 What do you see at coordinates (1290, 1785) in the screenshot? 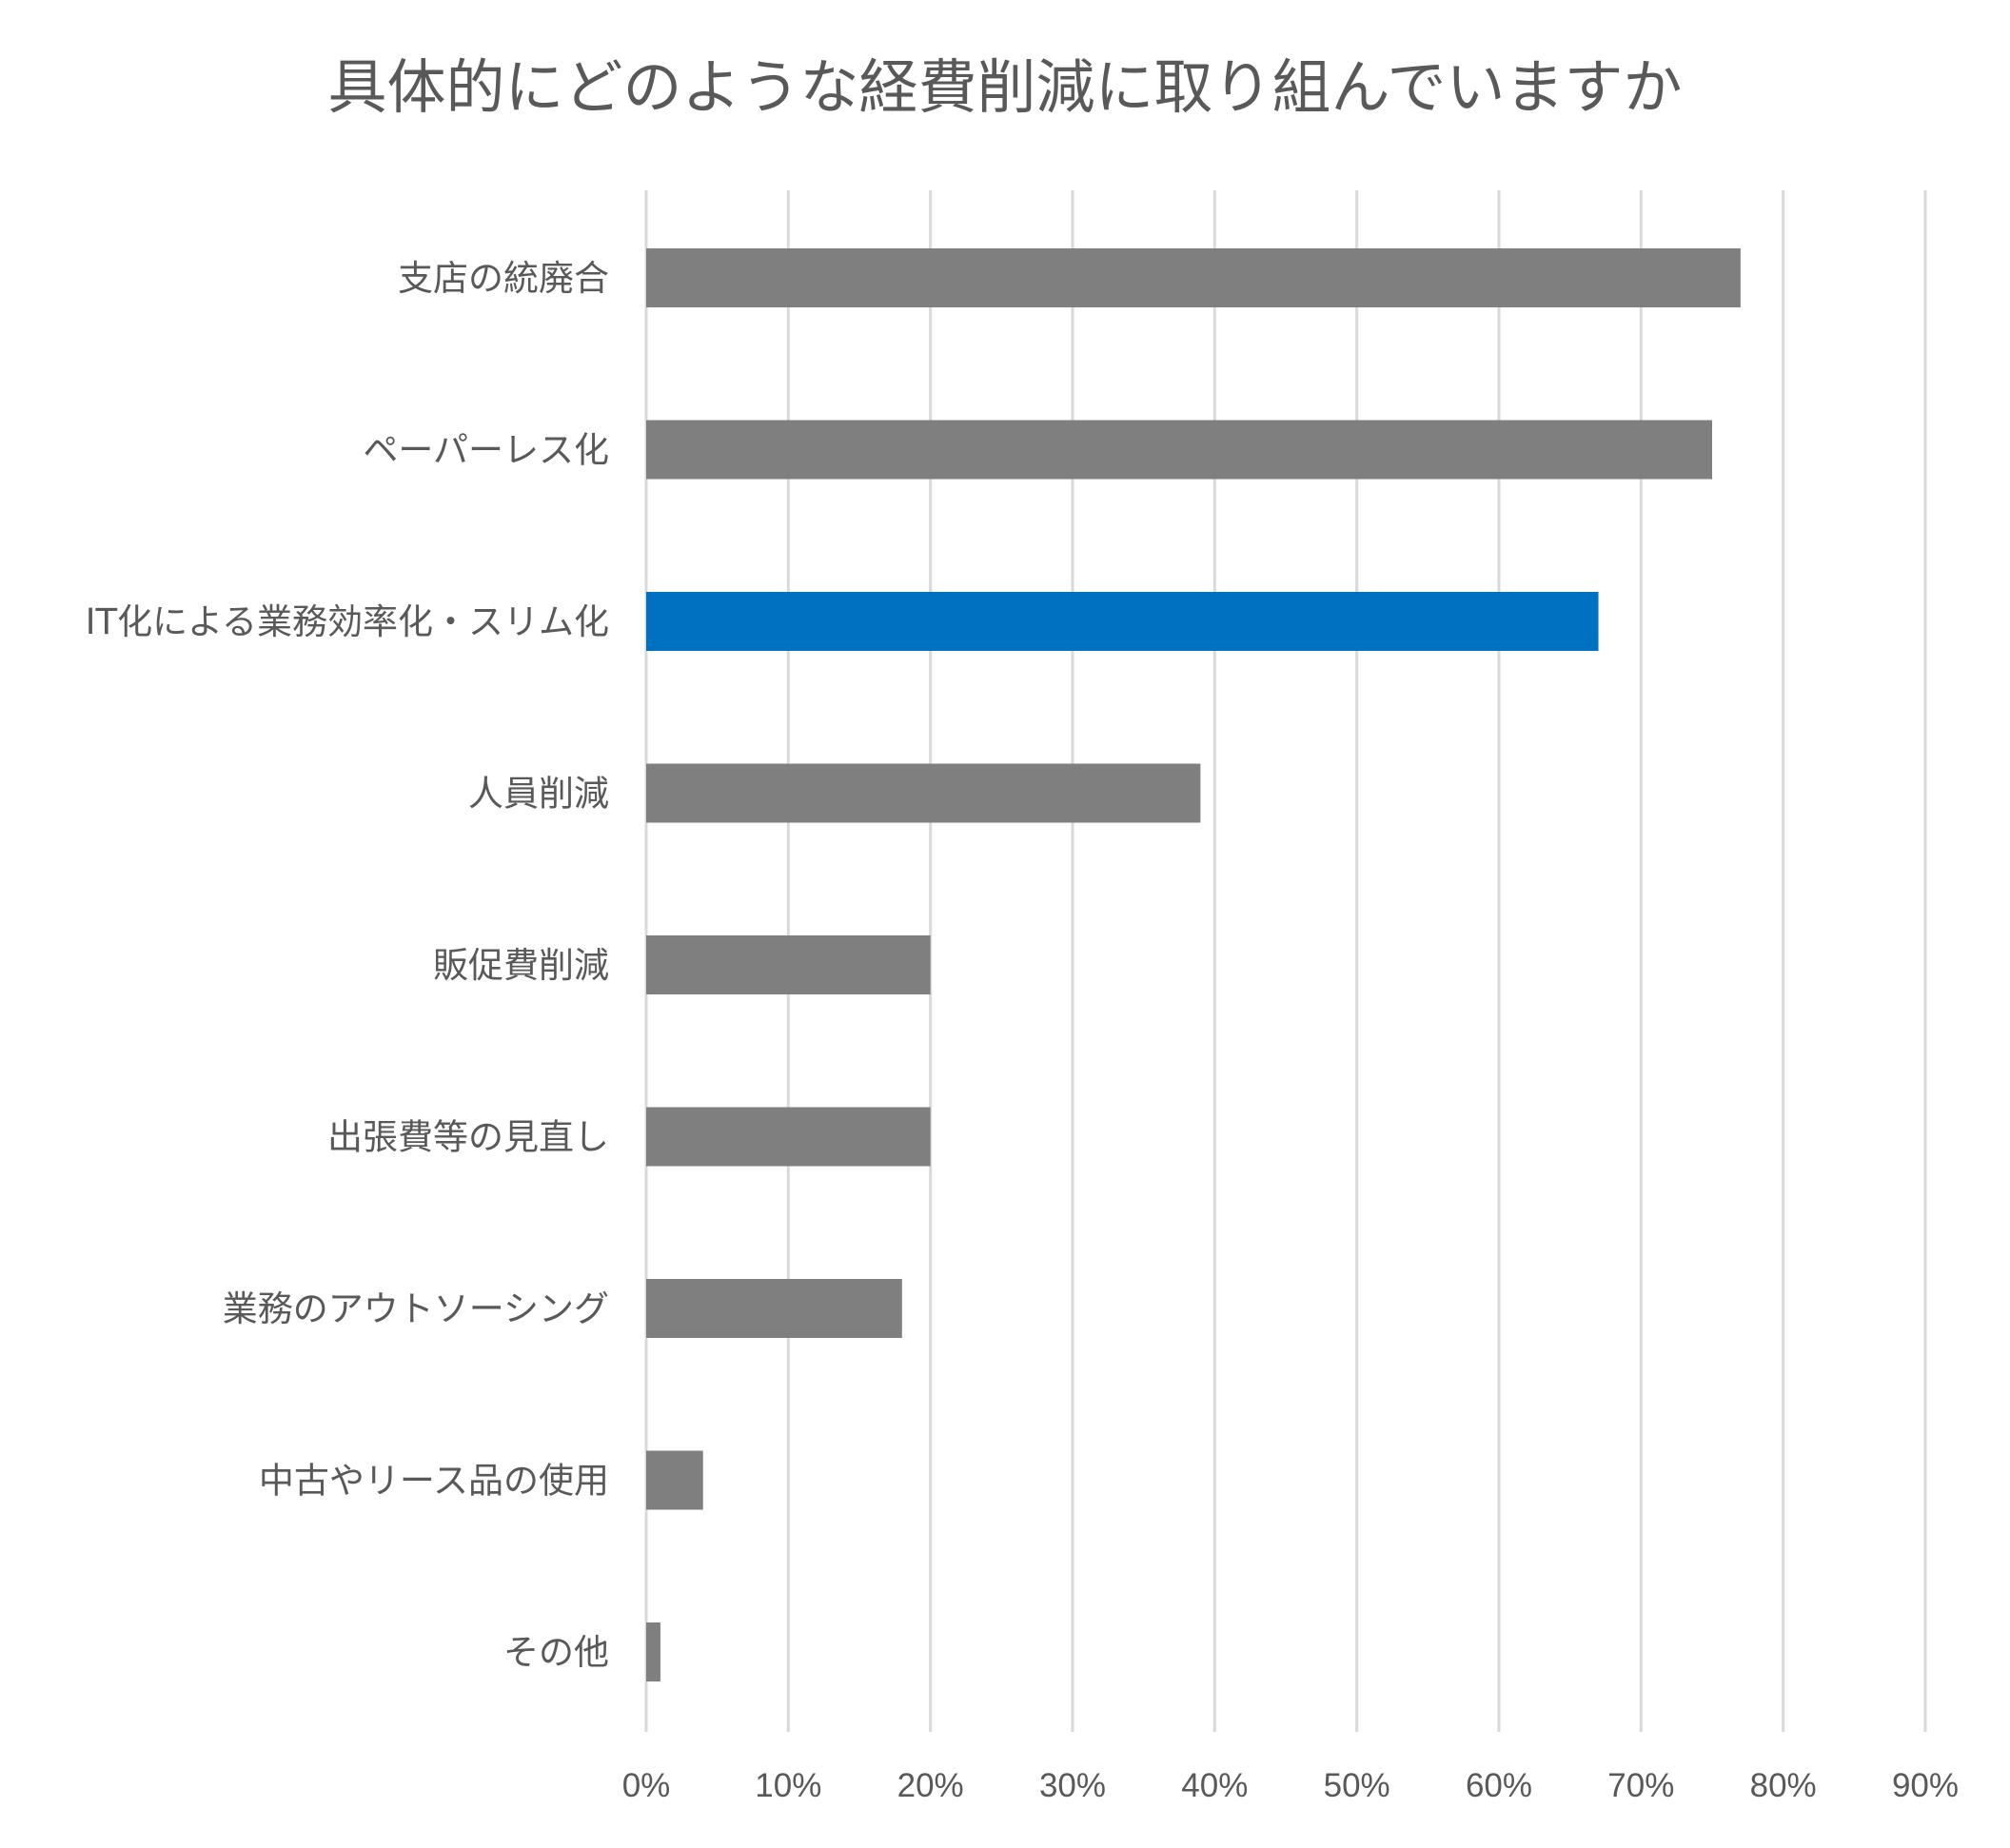
I see `x-axis-tick-labels: 0% 10% 20% 30% 40% 50% 60% 70% 80% 90%` at bounding box center [1290, 1785].